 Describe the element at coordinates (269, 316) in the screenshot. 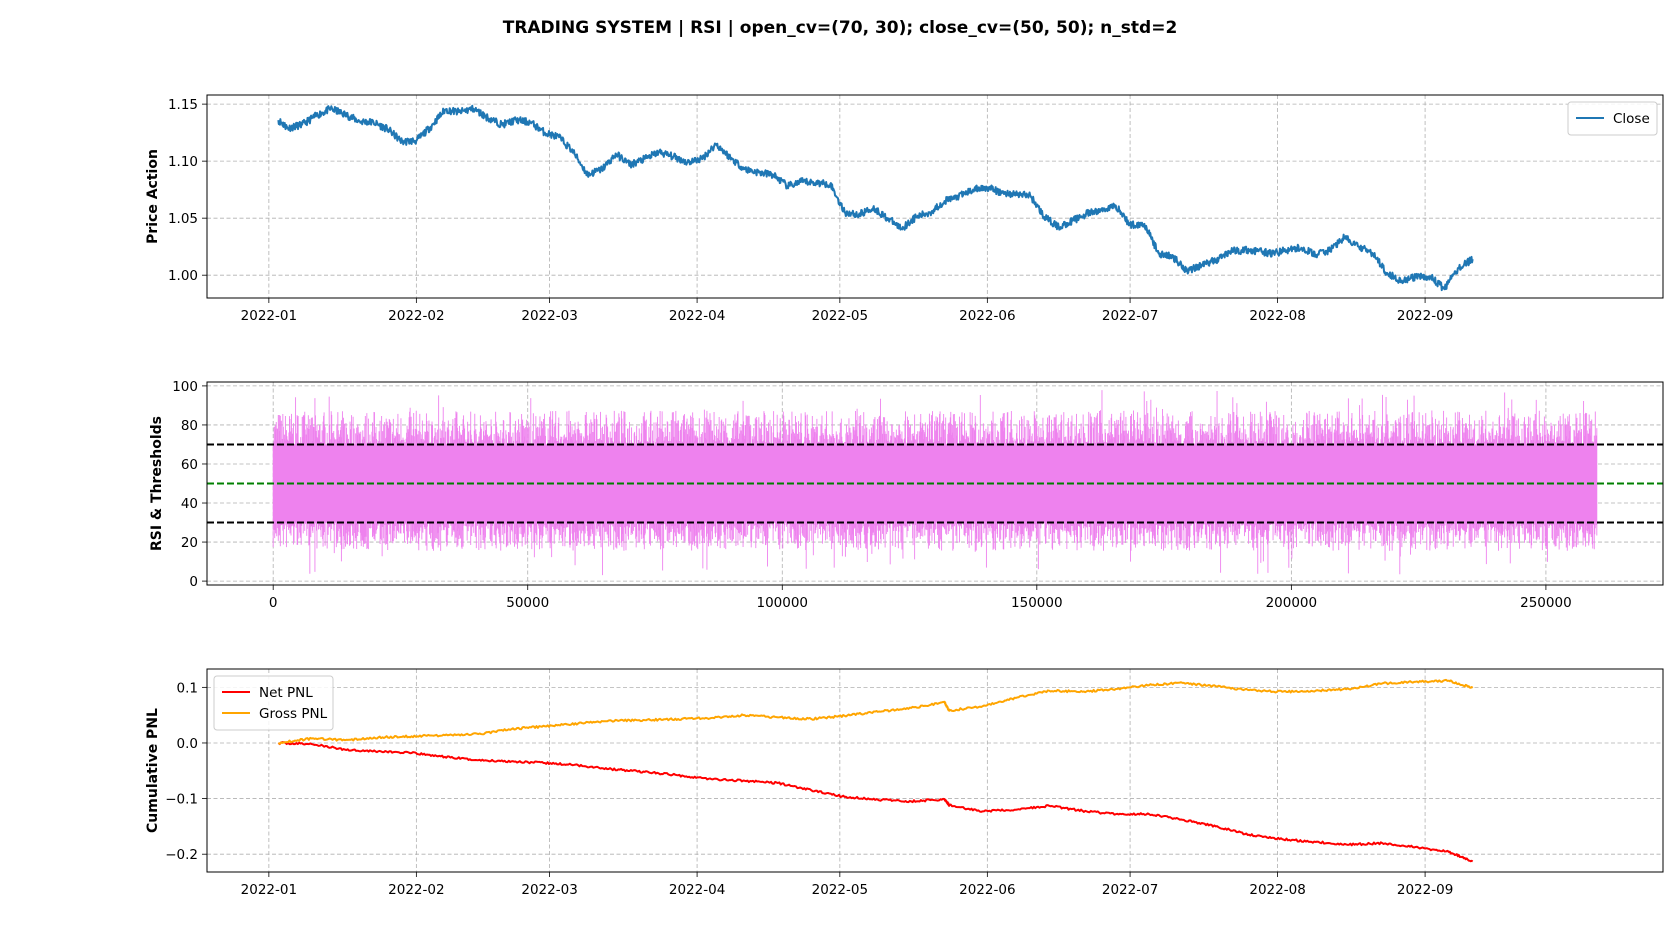

I see `price-x-tick-label: 2022-01` at that location.